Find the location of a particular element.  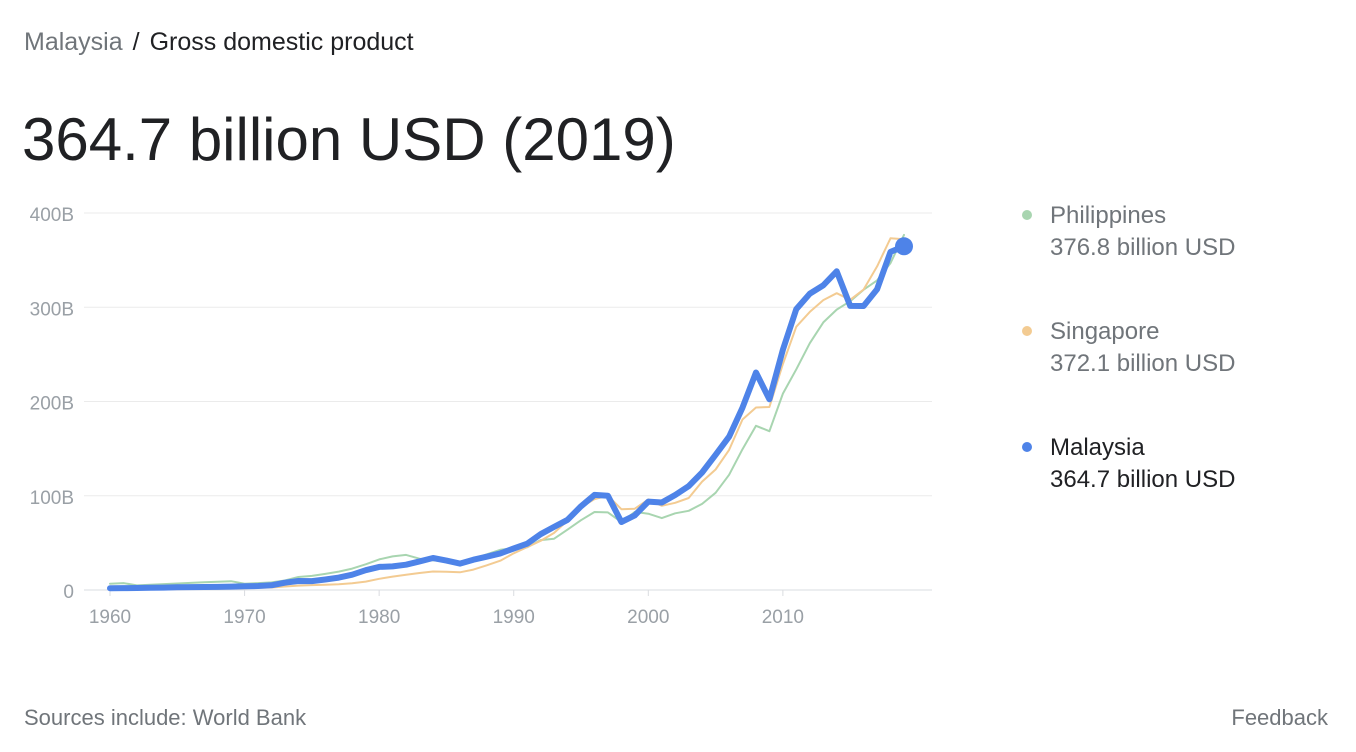

breadcrumb-country-link: Malaysia is located at coordinates (73, 42).